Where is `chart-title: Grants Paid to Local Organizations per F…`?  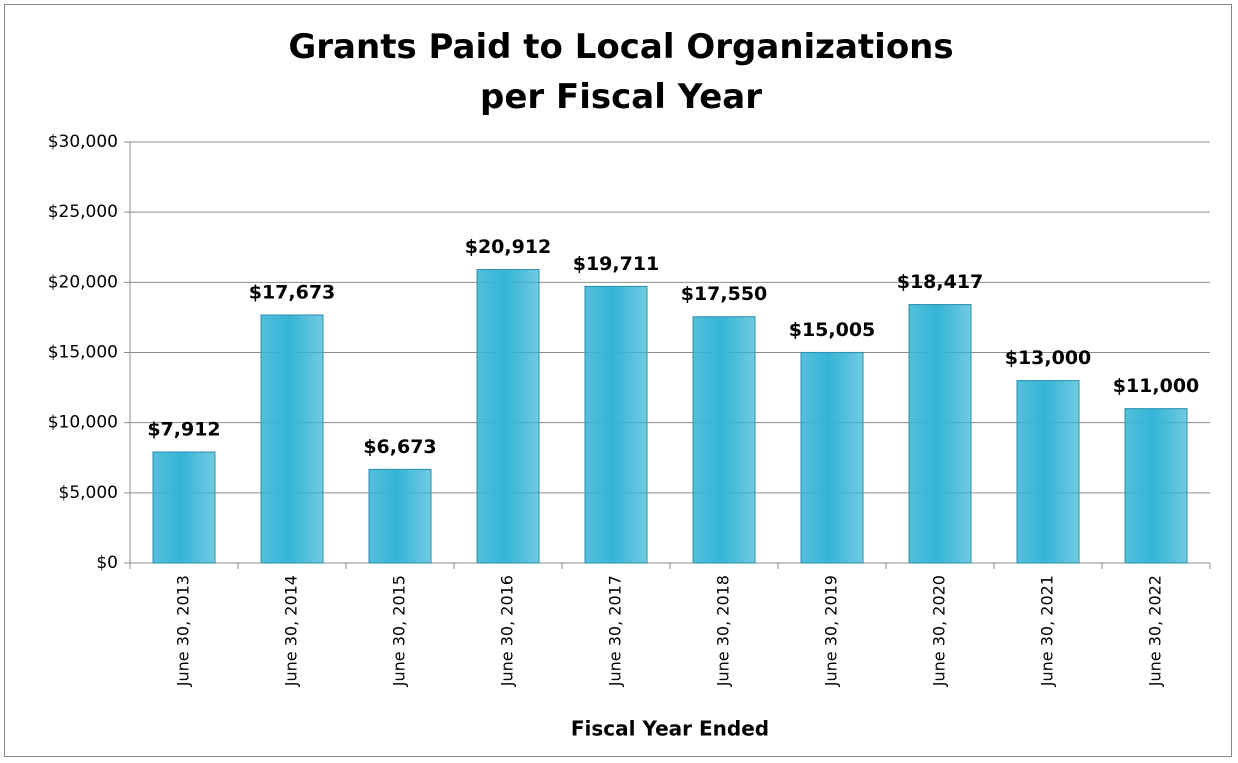
chart-title: Grants Paid to Local Organizations per F… is located at coordinates (621, 72).